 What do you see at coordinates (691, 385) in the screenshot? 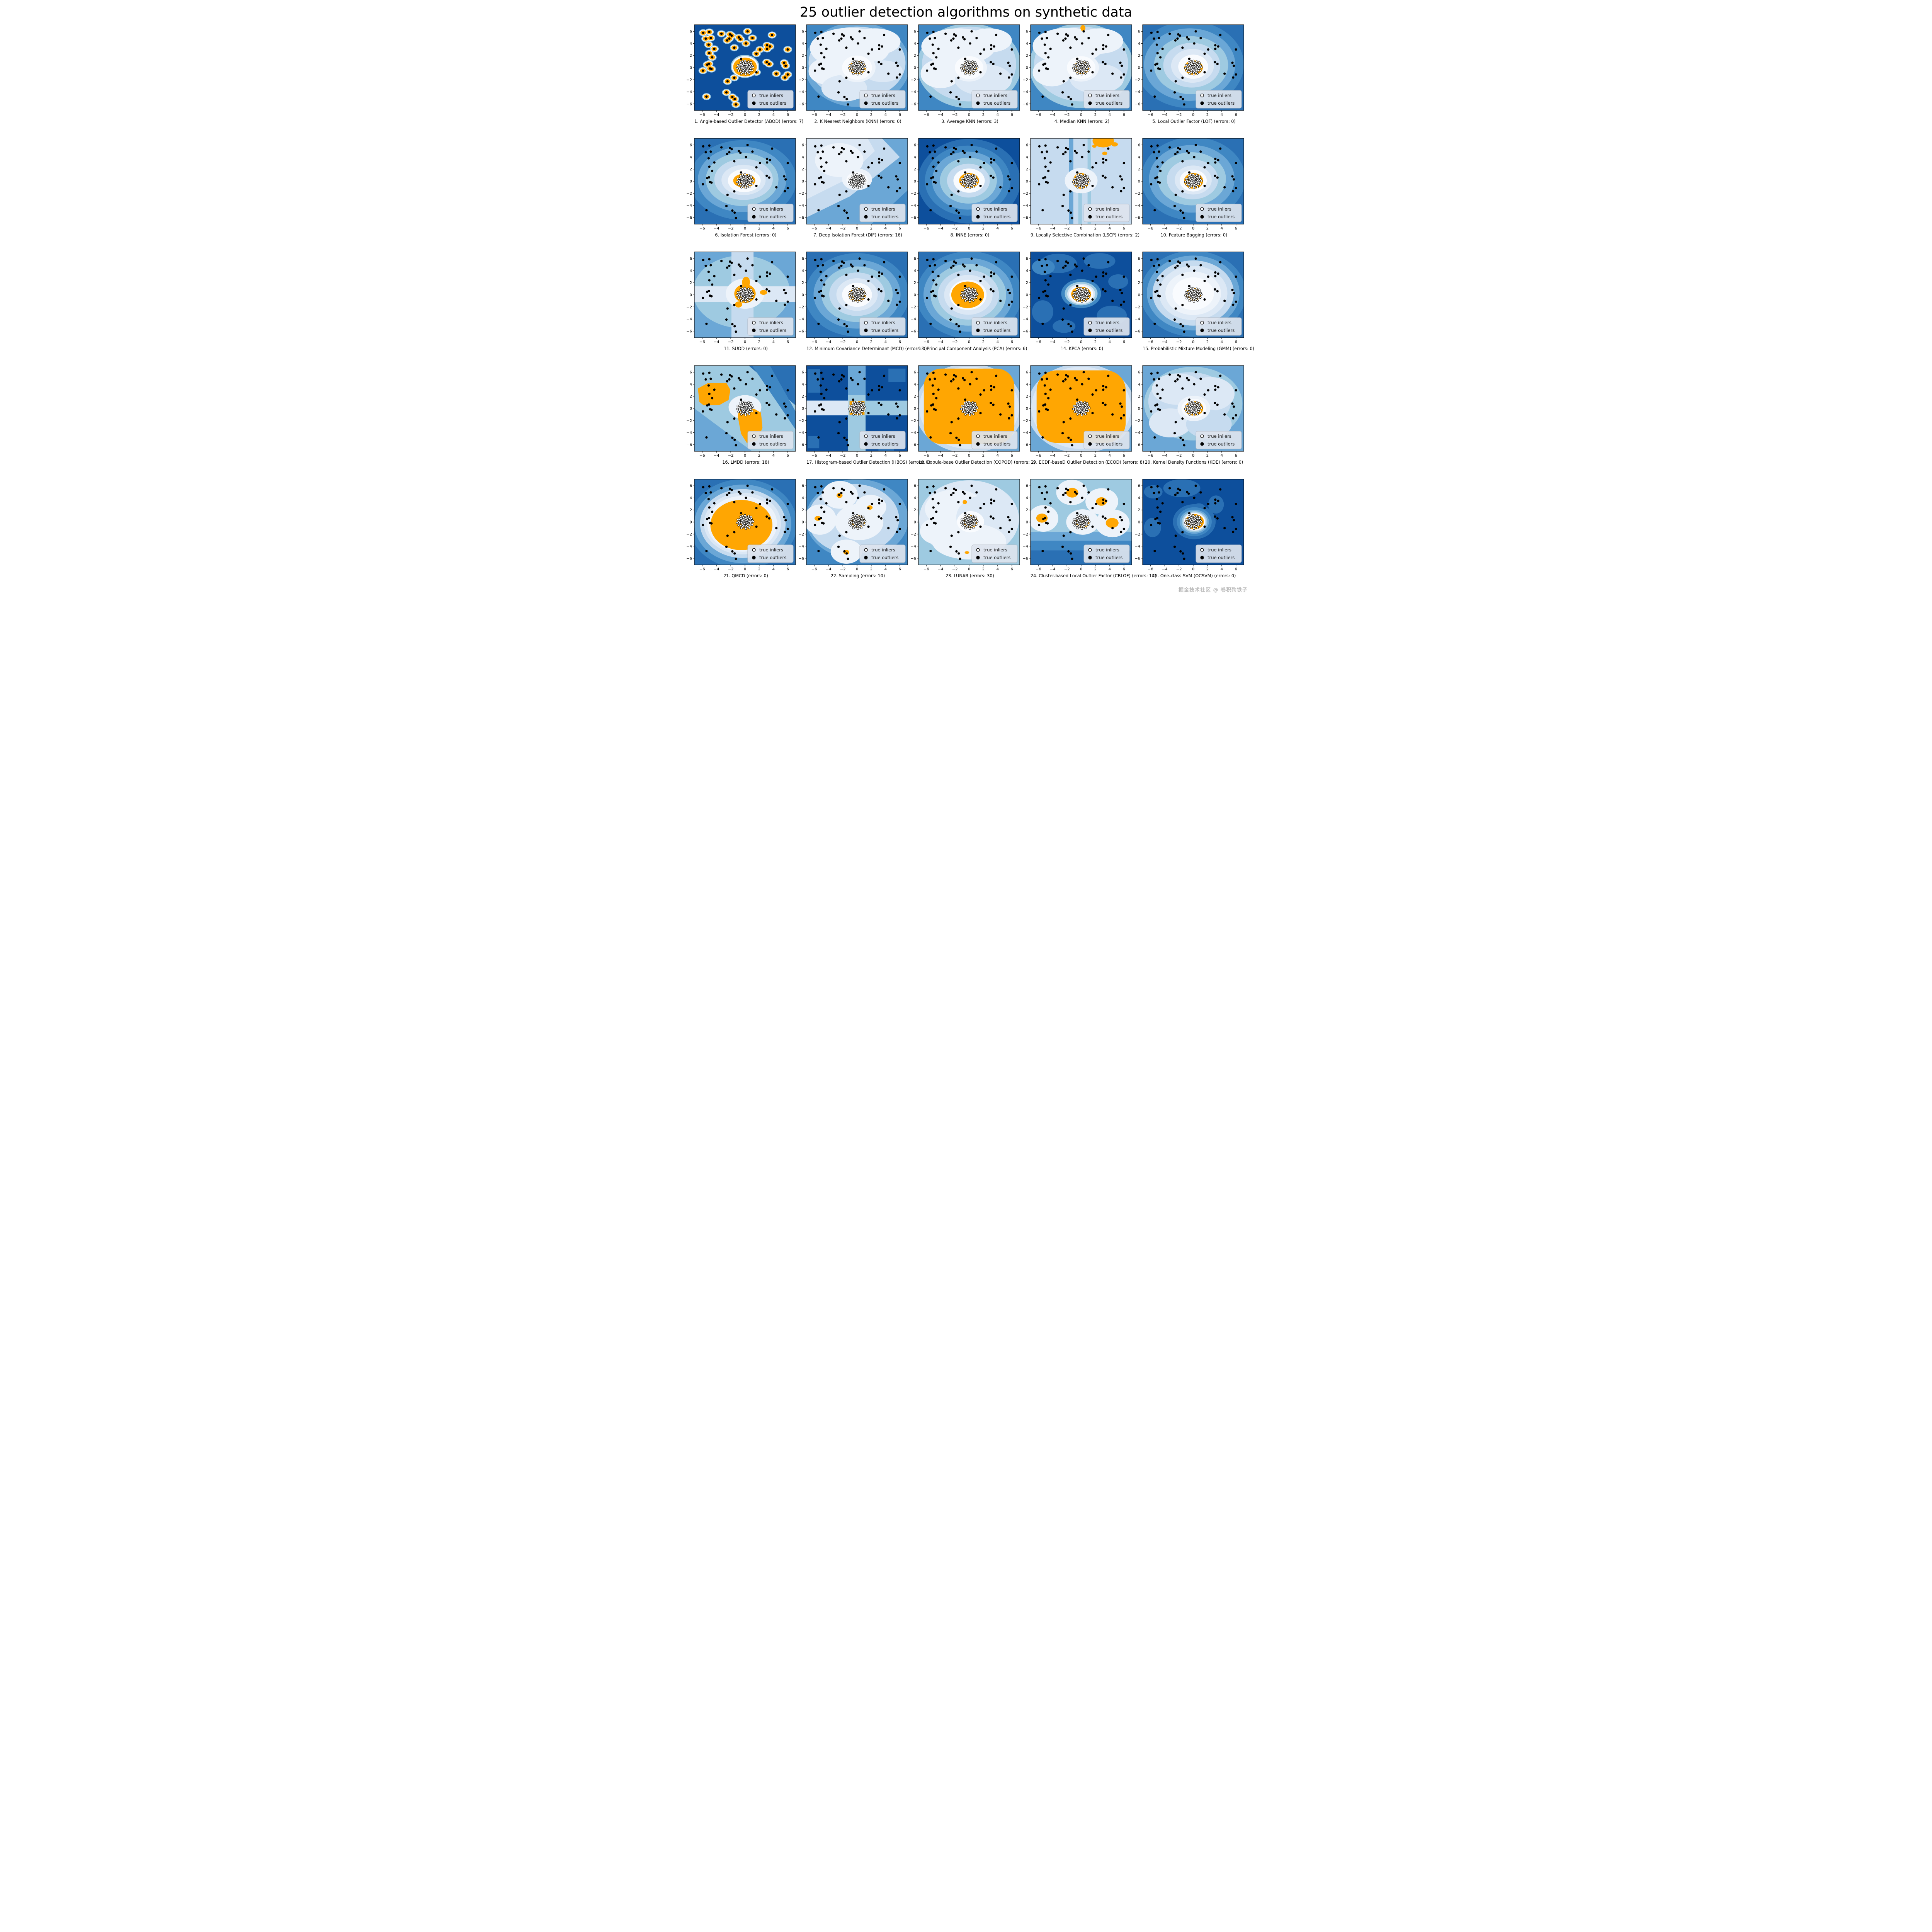
I see `y-tick-label: 4` at bounding box center [691, 385].